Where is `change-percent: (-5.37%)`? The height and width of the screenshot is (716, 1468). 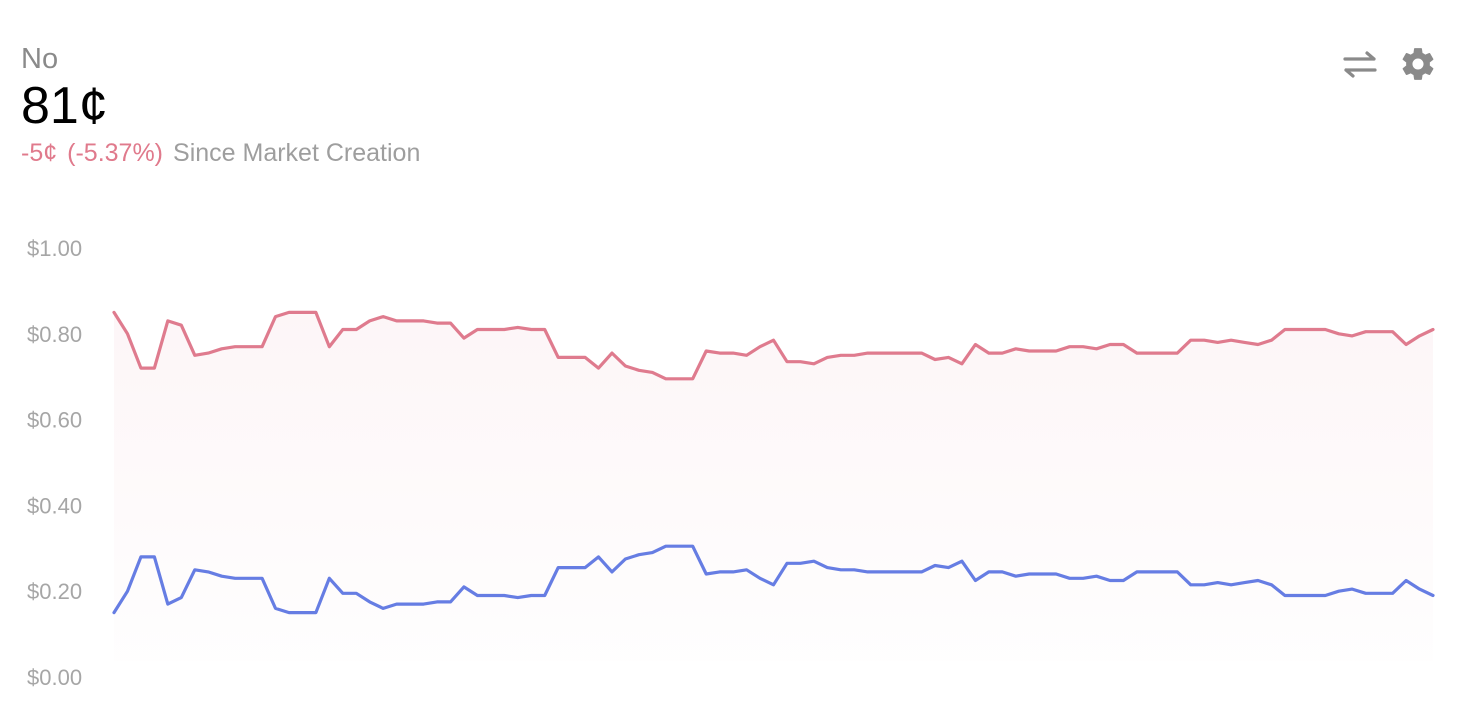 change-percent: (-5.37%) is located at coordinates (115, 153).